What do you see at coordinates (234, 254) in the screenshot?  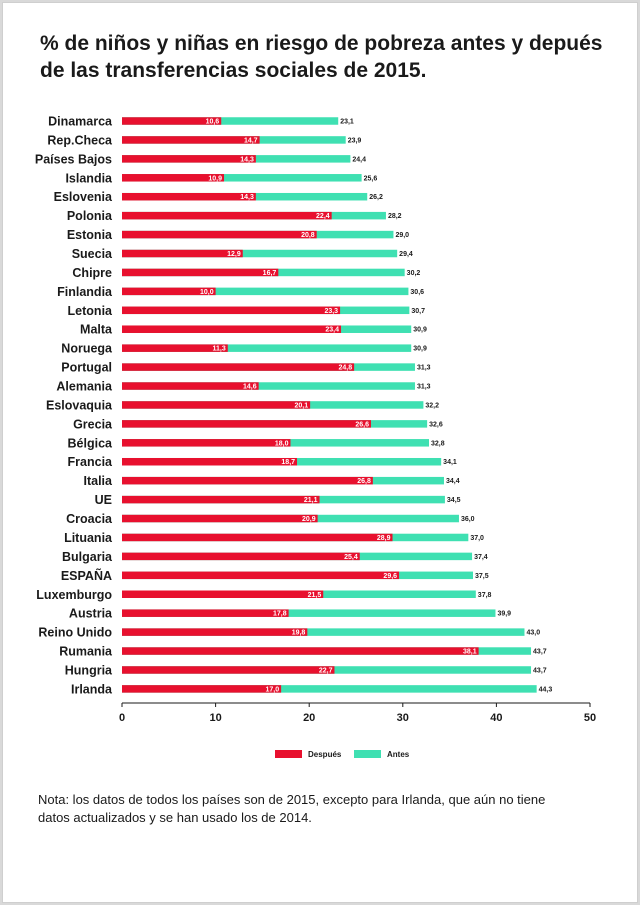 I see `despues-value-label: 12,9` at bounding box center [234, 254].